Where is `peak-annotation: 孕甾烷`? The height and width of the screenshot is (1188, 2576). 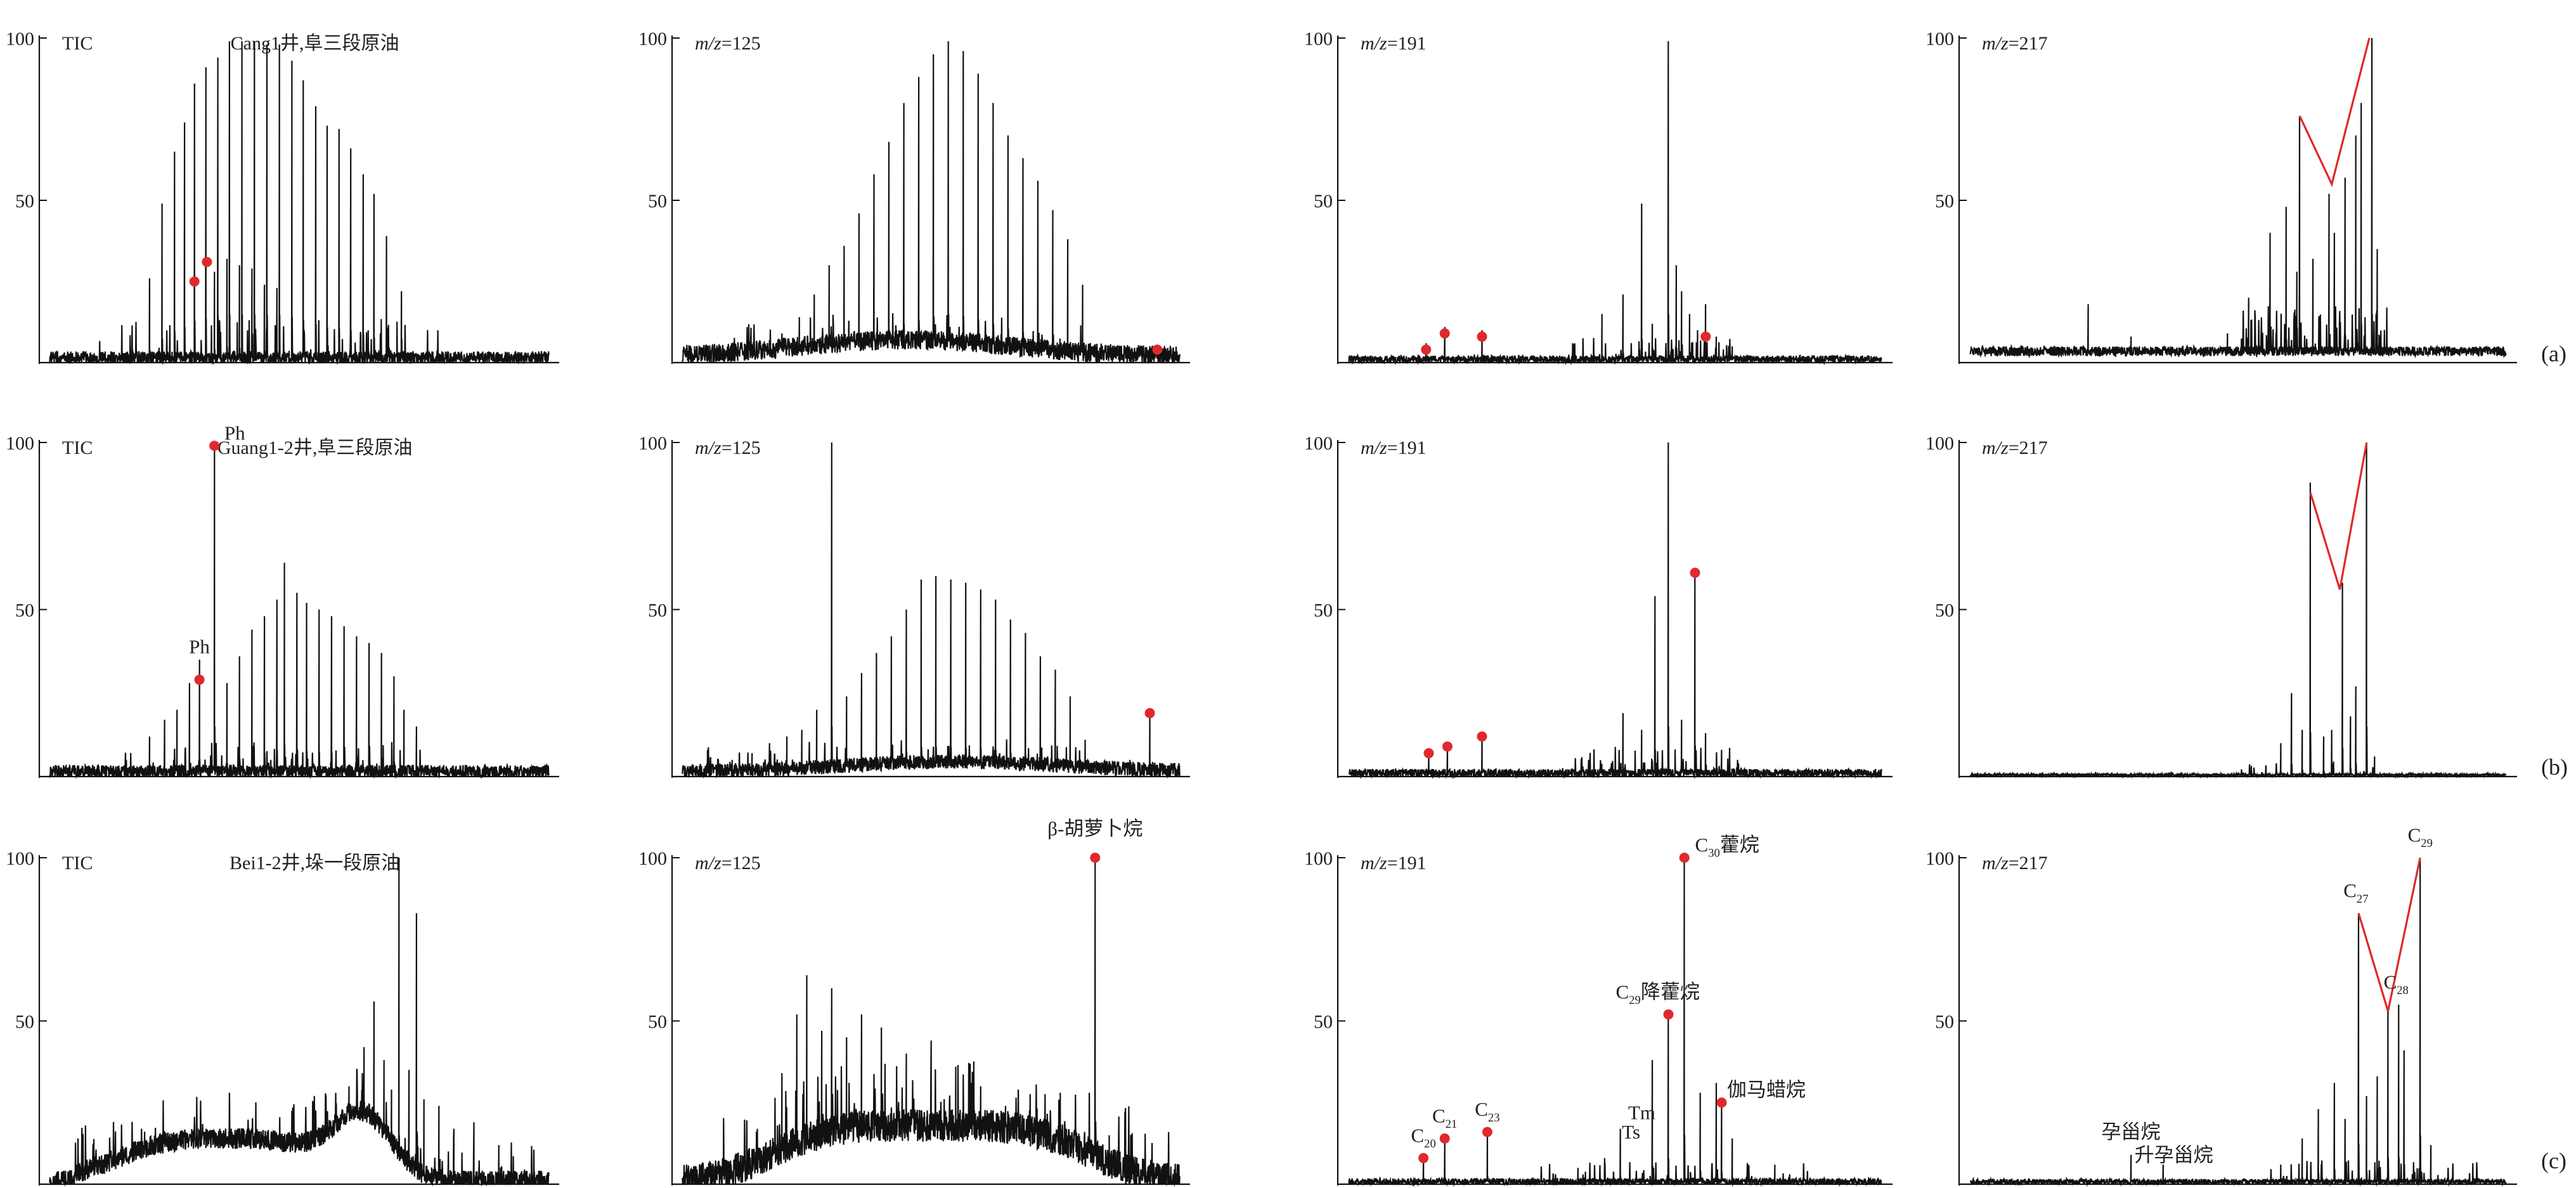
peak-annotation: 孕甾烷 is located at coordinates (2131, 1132).